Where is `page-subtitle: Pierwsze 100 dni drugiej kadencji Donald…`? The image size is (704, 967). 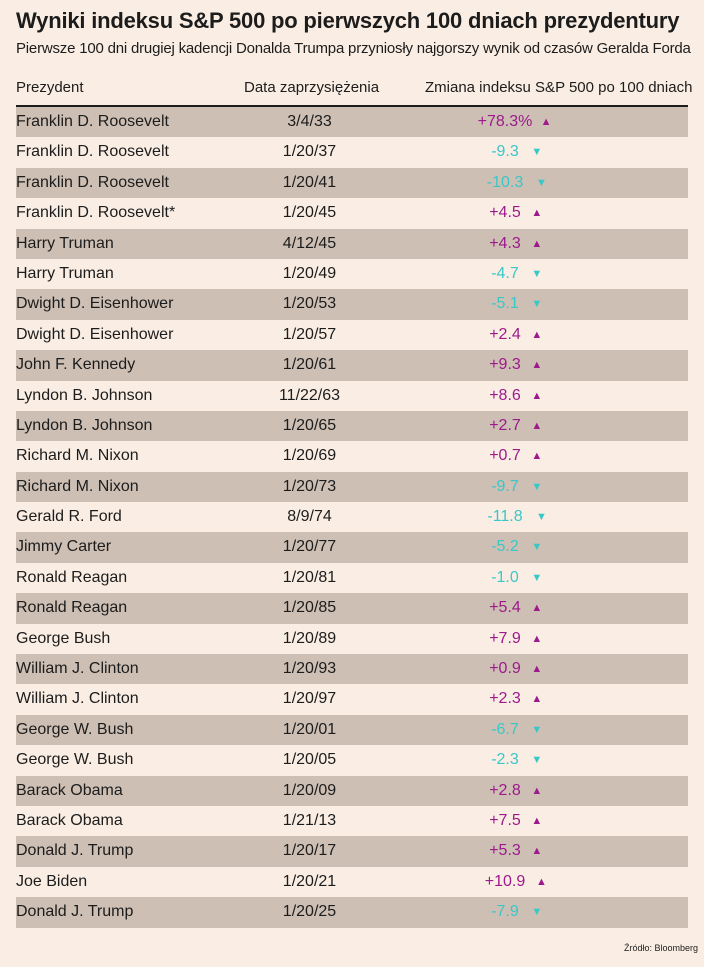 page-subtitle: Pierwsze 100 dni drugiej kadencji Donald… is located at coordinates (353, 48).